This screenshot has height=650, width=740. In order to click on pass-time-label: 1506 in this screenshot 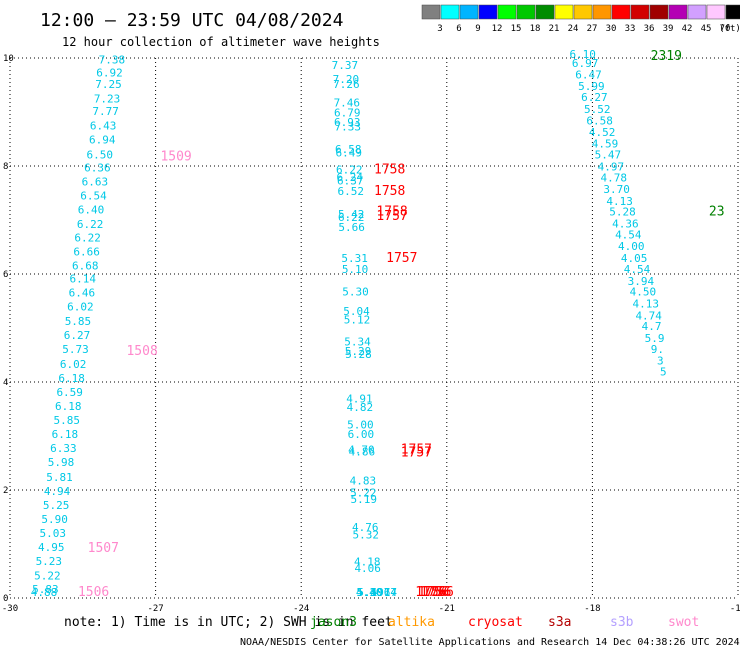, I will do `click(93, 592)`.